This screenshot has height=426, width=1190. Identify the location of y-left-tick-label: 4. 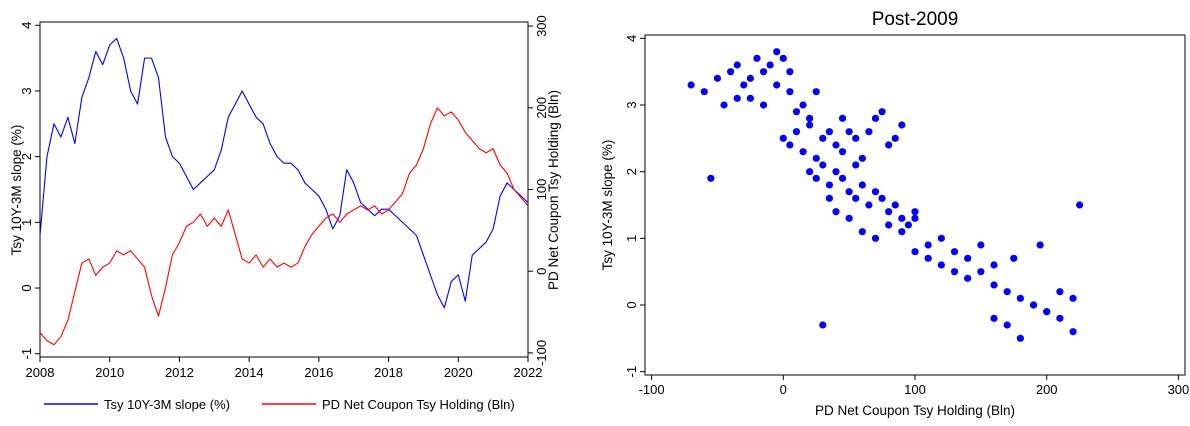
(26, 25).